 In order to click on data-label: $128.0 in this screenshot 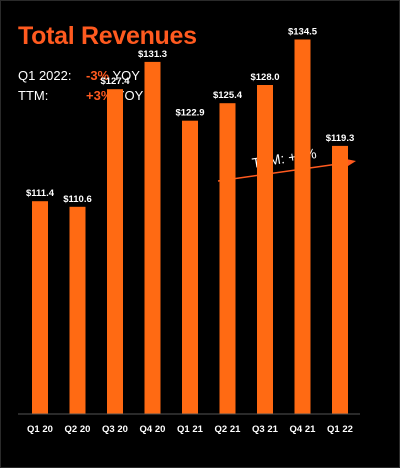, I will do `click(264, 77)`.